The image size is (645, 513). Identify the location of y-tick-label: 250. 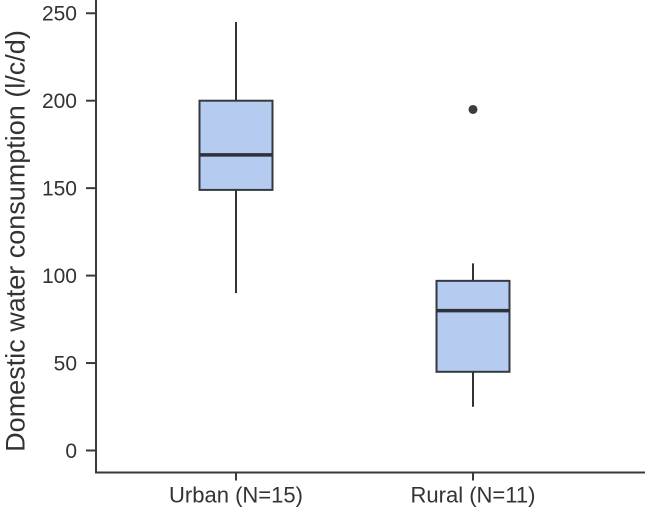
(59, 14).